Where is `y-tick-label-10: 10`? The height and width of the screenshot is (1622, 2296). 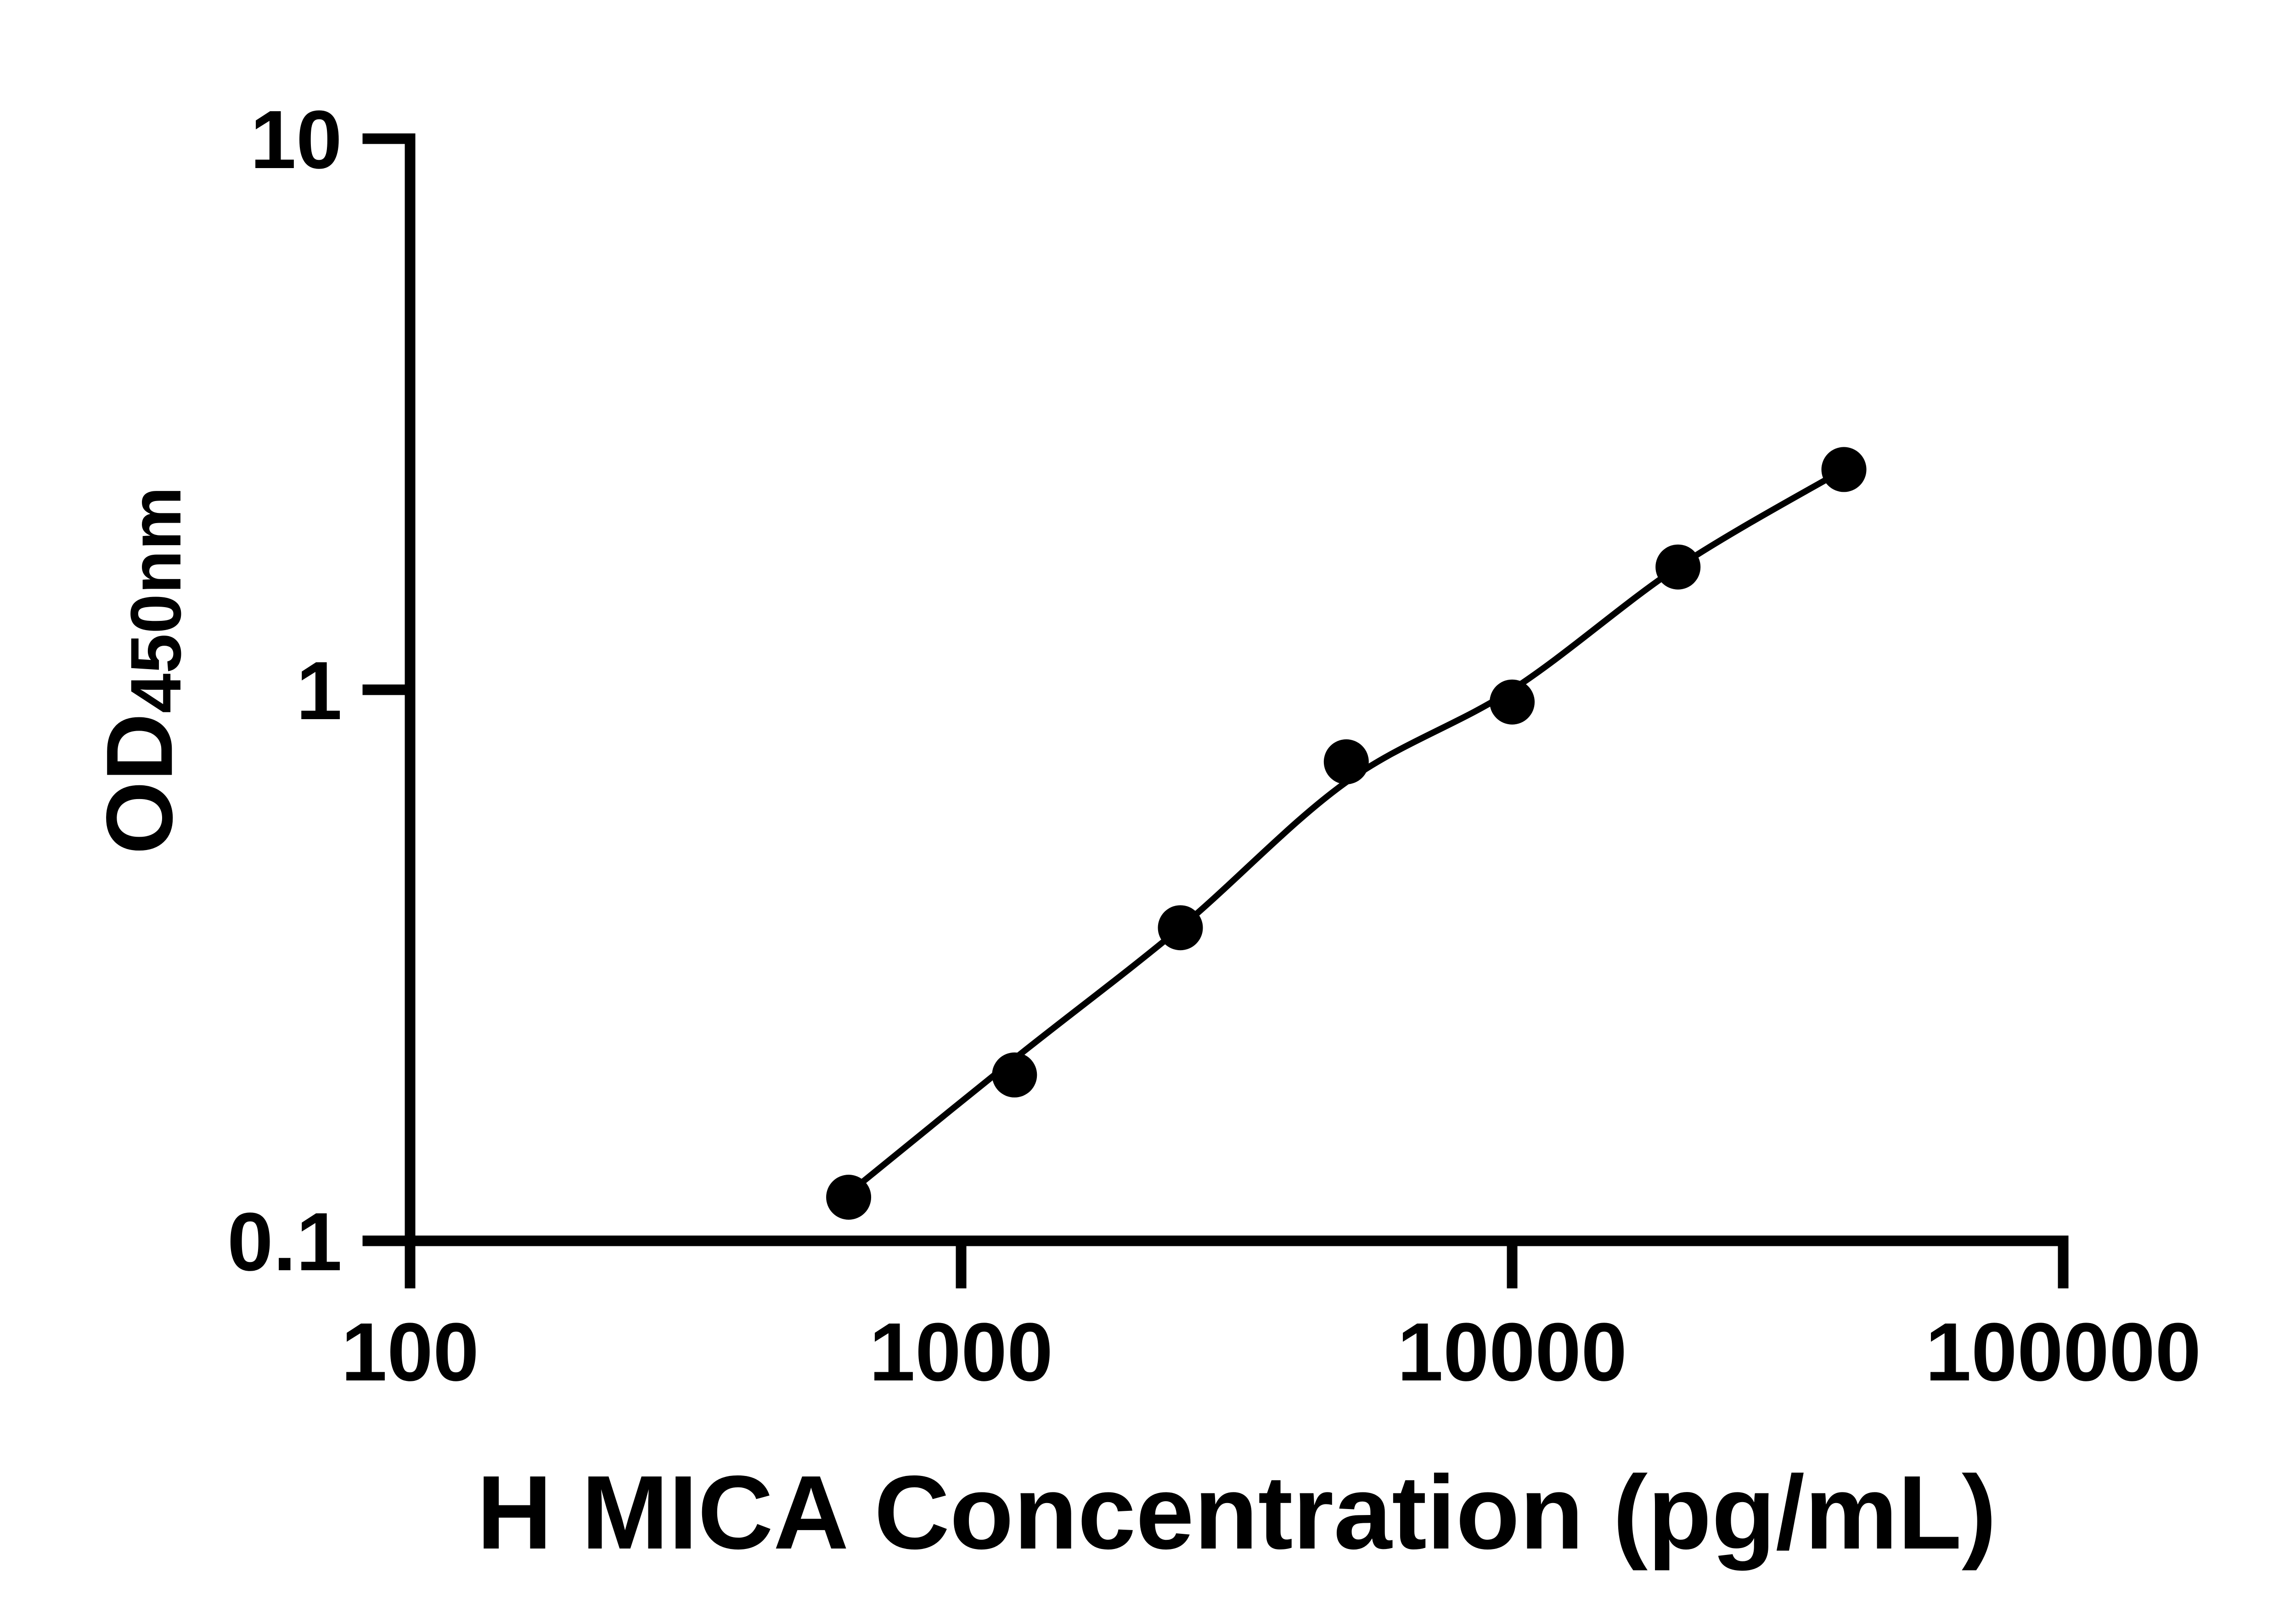
y-tick-label-10: 10 is located at coordinates (296, 140).